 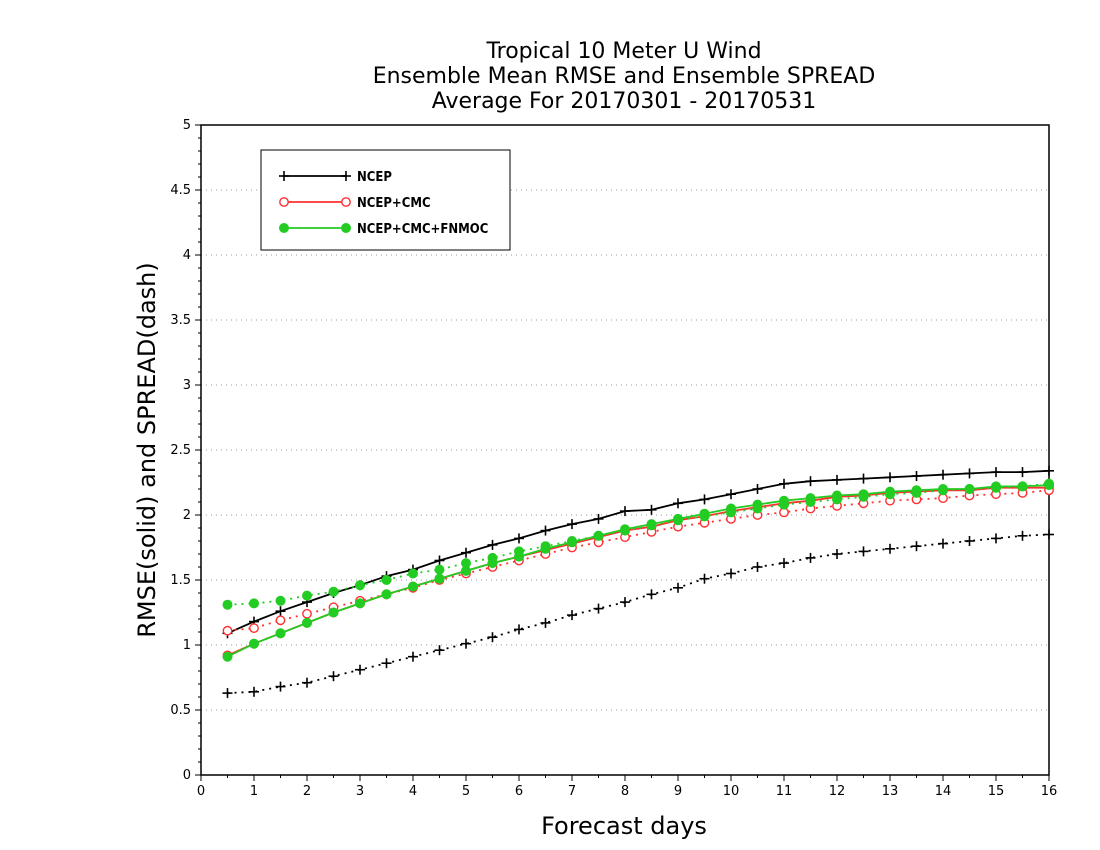 What do you see at coordinates (466, 791) in the screenshot?
I see `x-tick-label: 5` at bounding box center [466, 791].